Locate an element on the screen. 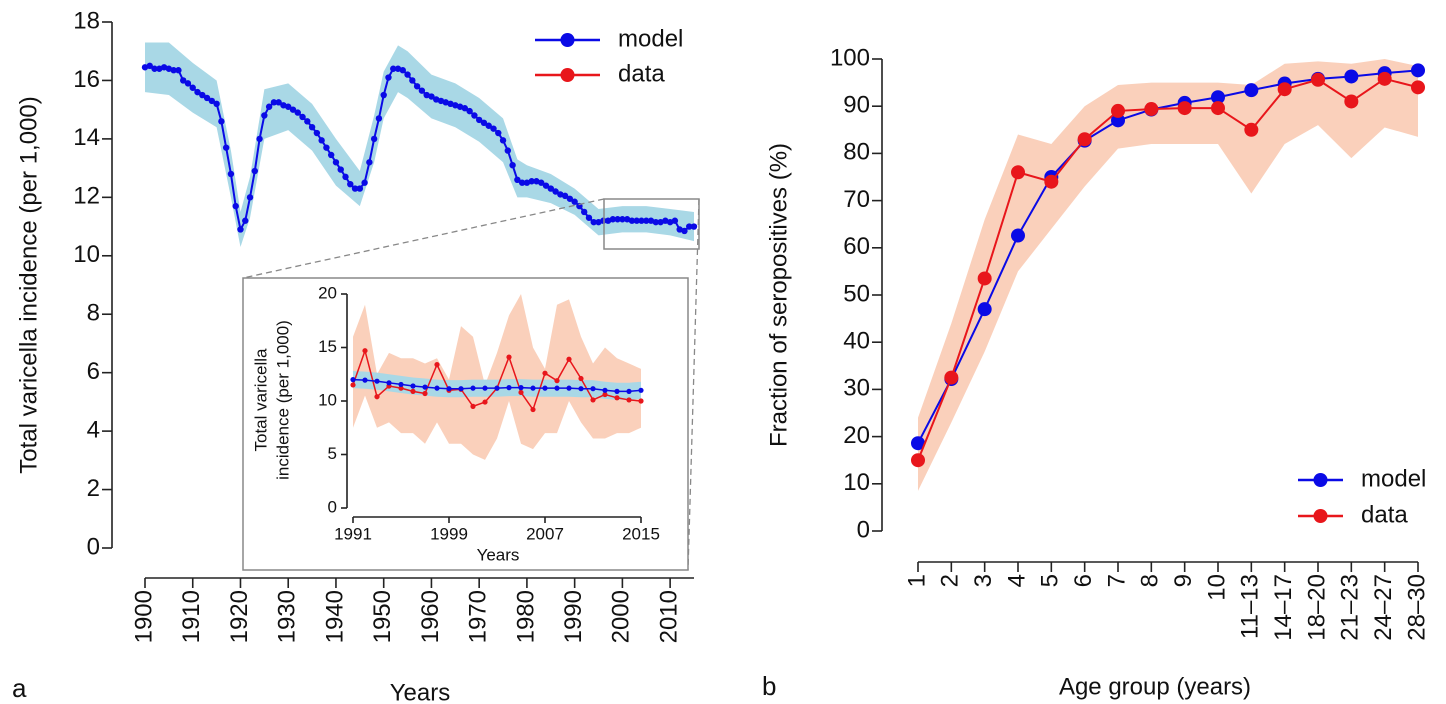 This screenshot has height=704, width=1446. x-axis-title: Years is located at coordinates (420, 691).